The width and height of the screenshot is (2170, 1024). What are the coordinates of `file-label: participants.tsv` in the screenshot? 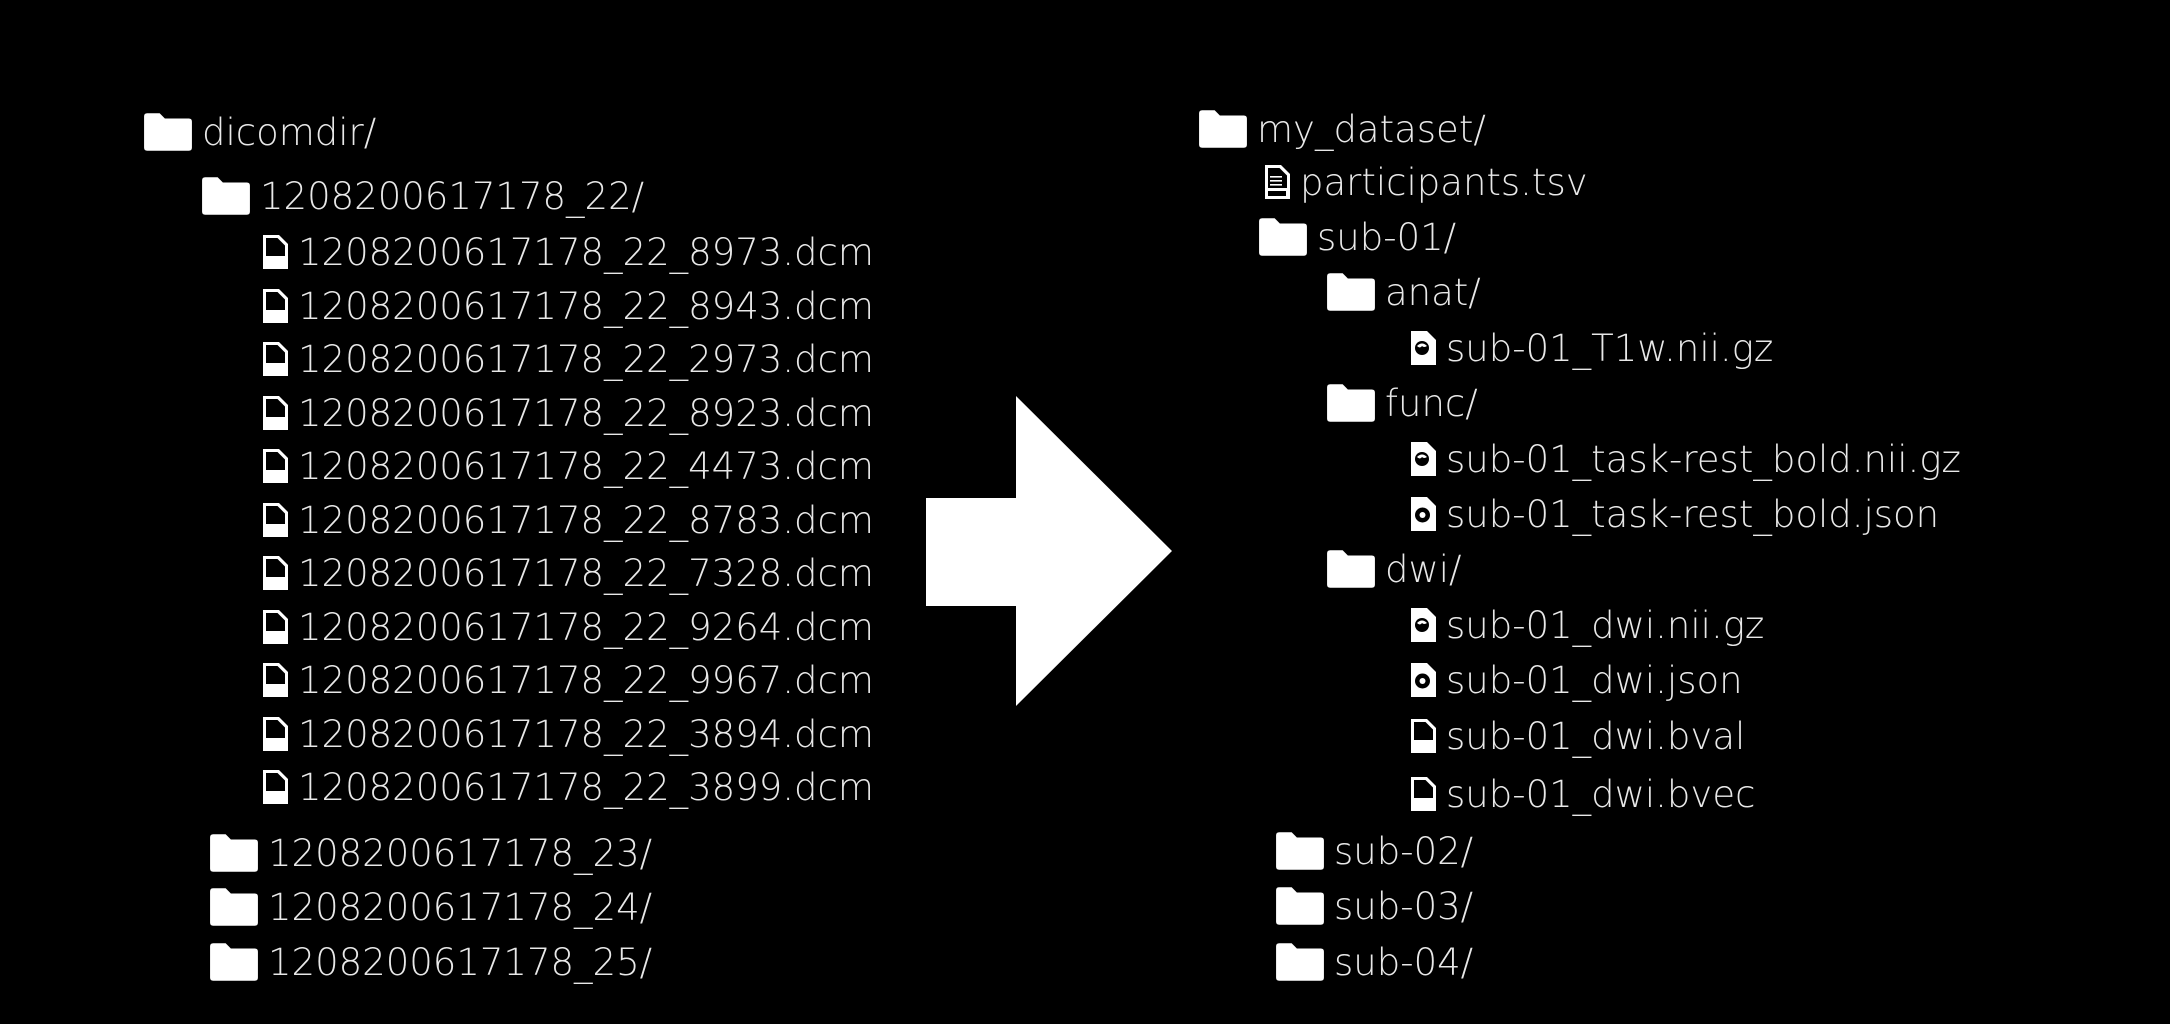 It's located at (1444, 182).